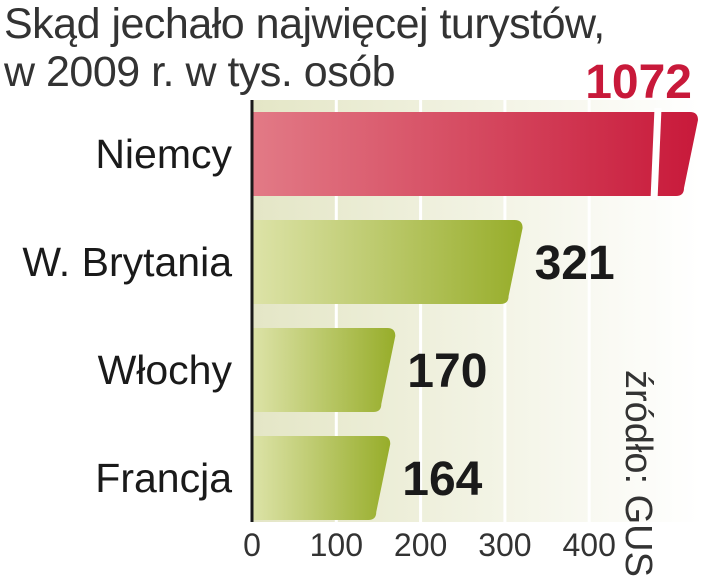  What do you see at coordinates (200, 72) in the screenshot?
I see `chart-title-line-2: w 2009 r. w tys. osób` at bounding box center [200, 72].